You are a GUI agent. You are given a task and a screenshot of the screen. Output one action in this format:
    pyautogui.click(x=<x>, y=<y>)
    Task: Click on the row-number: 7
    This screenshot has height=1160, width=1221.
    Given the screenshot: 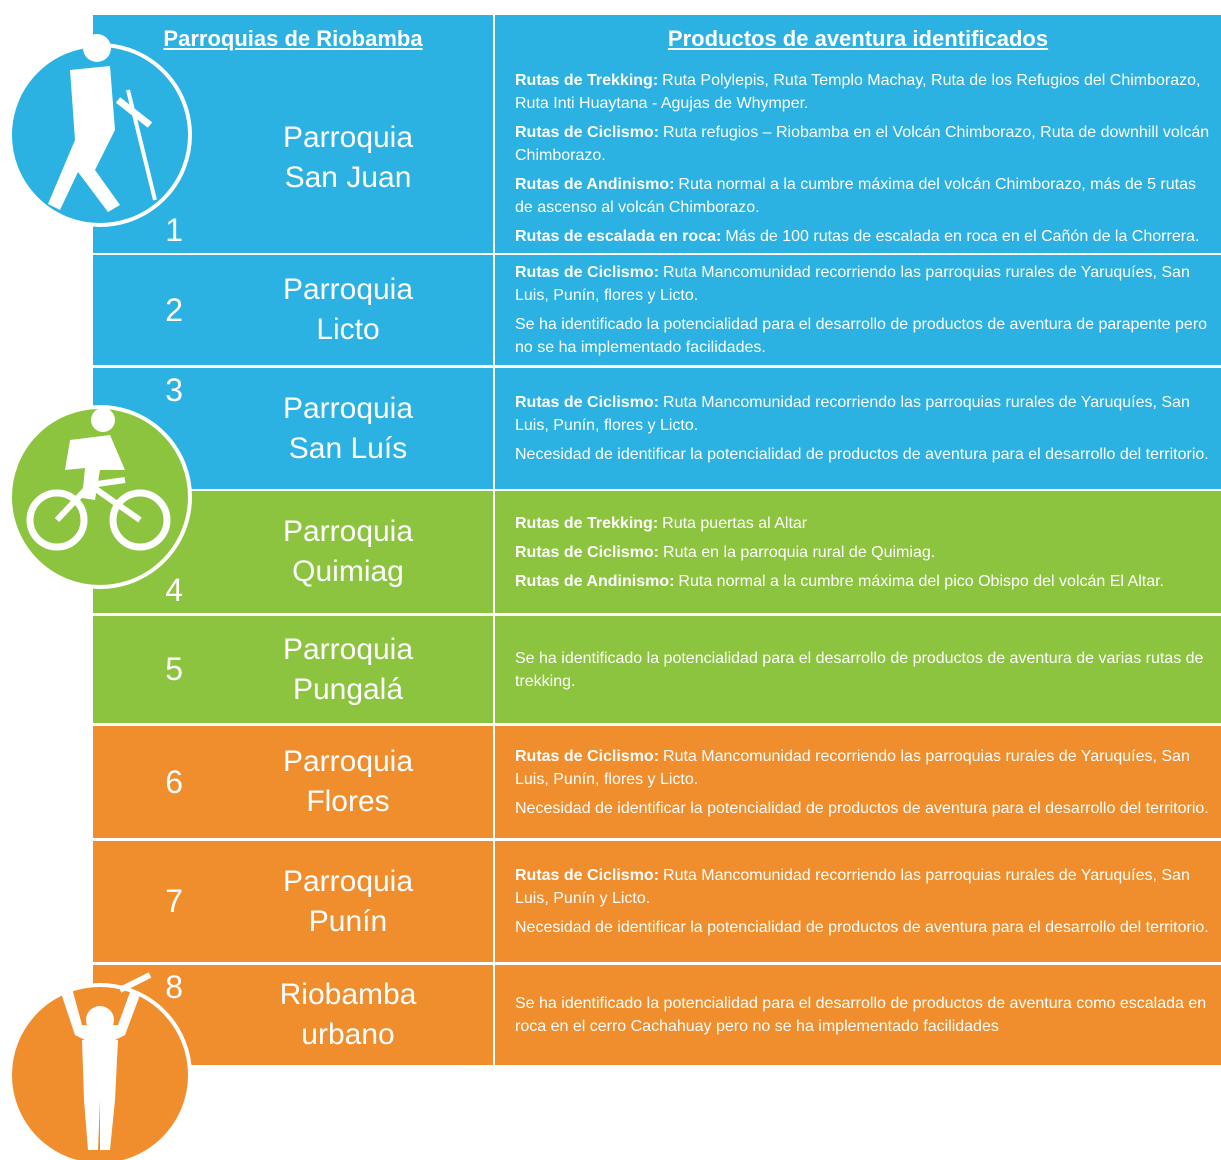 What is the action you would take?
    pyautogui.click(x=148, y=901)
    